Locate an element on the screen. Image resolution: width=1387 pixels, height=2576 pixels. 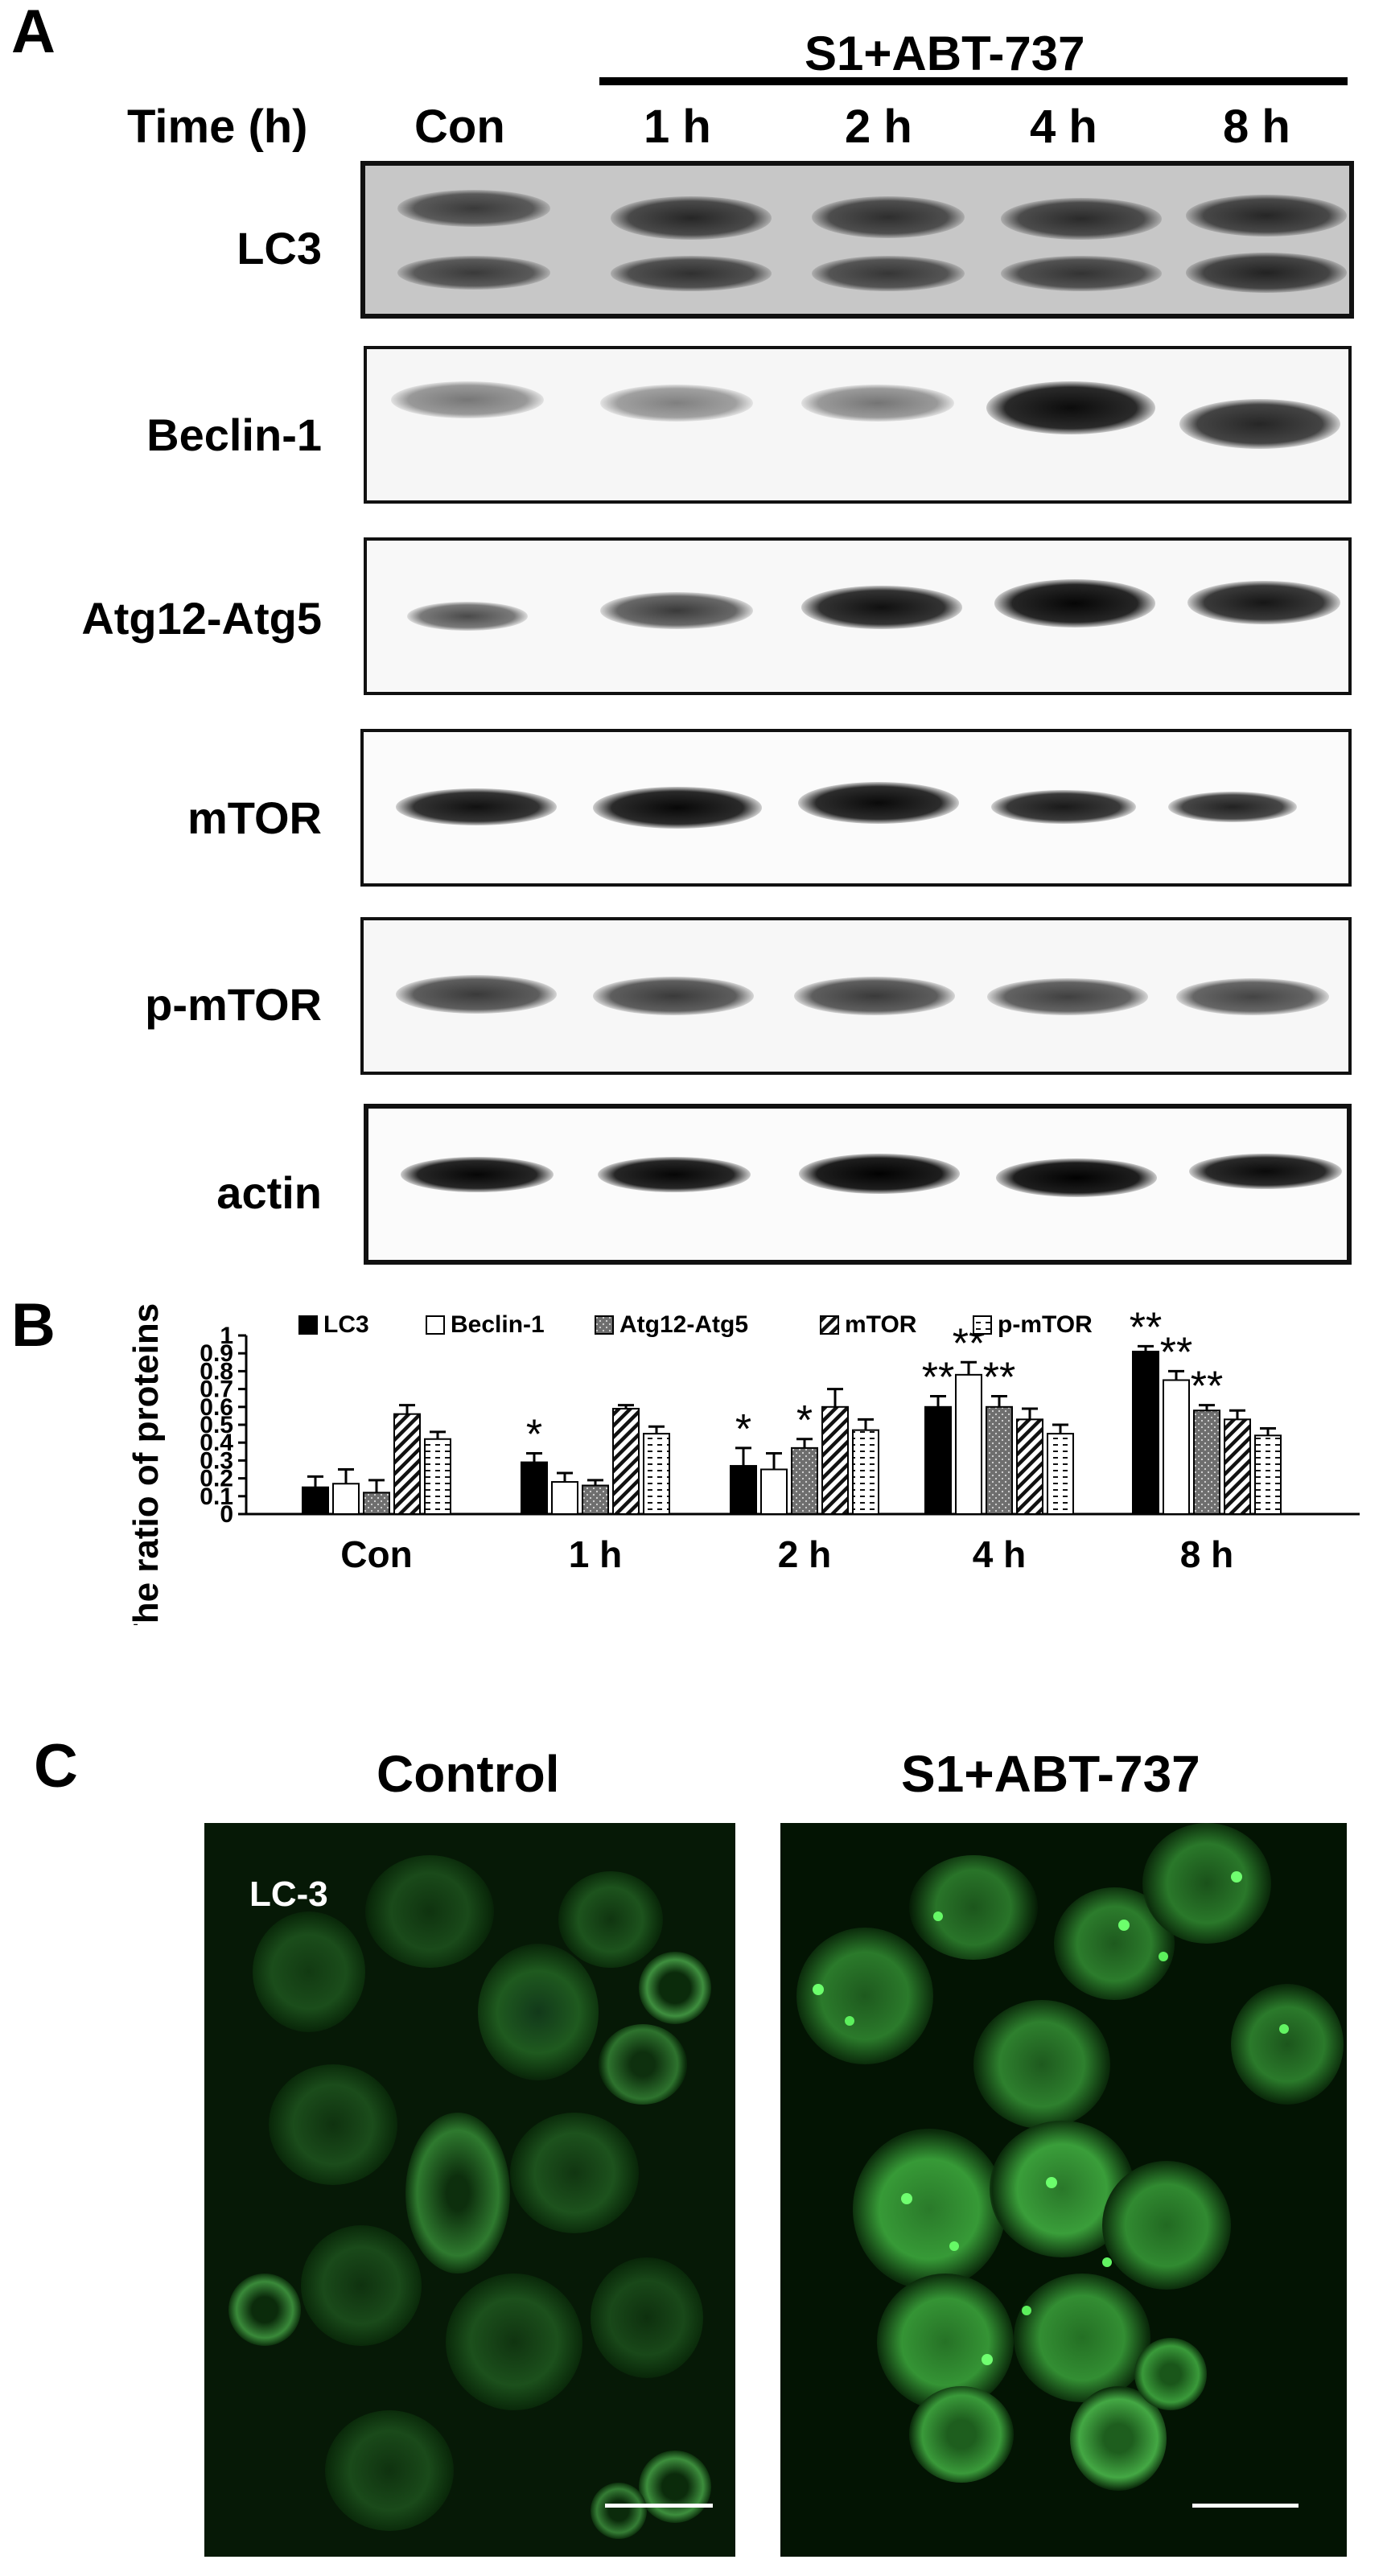
legend-label: LC3 is located at coordinates (346, 1324).